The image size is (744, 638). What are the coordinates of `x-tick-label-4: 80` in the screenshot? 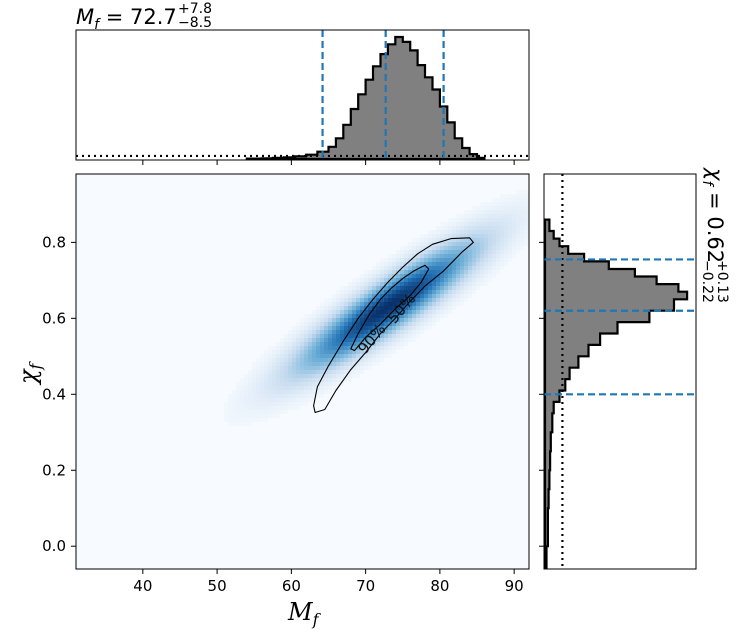 It's located at (439, 586).